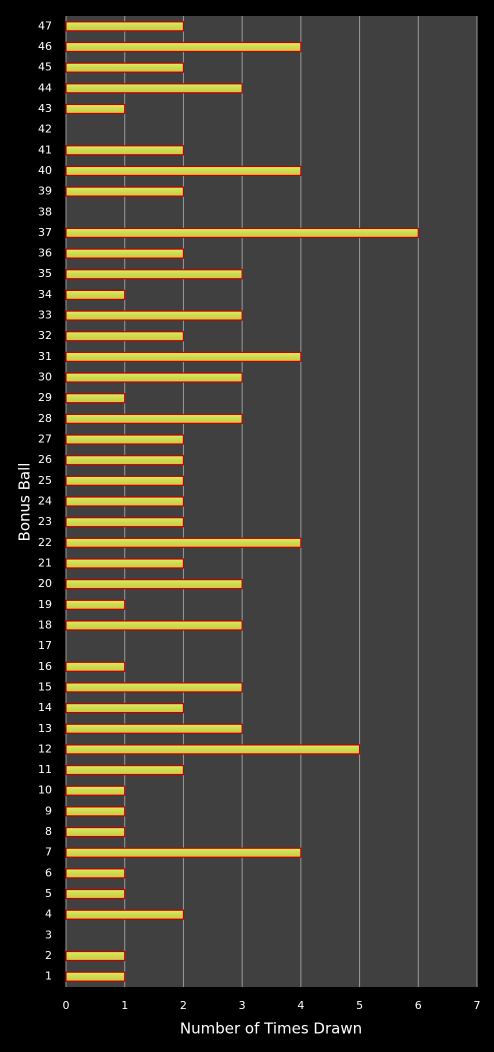  Describe the element at coordinates (45, 748) in the screenshot. I see `y-tick-label: 12` at that location.